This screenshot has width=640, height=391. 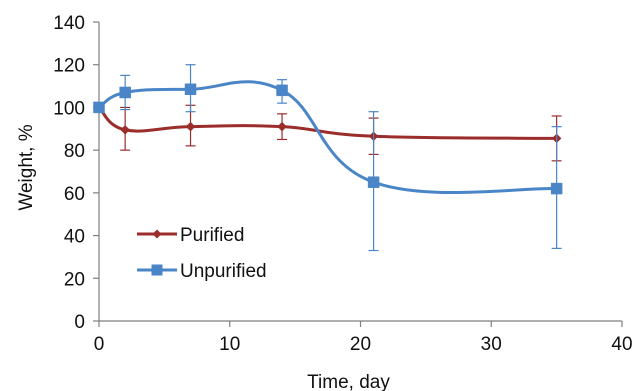 I want to click on y-tick-label: 120, so click(x=69, y=66).